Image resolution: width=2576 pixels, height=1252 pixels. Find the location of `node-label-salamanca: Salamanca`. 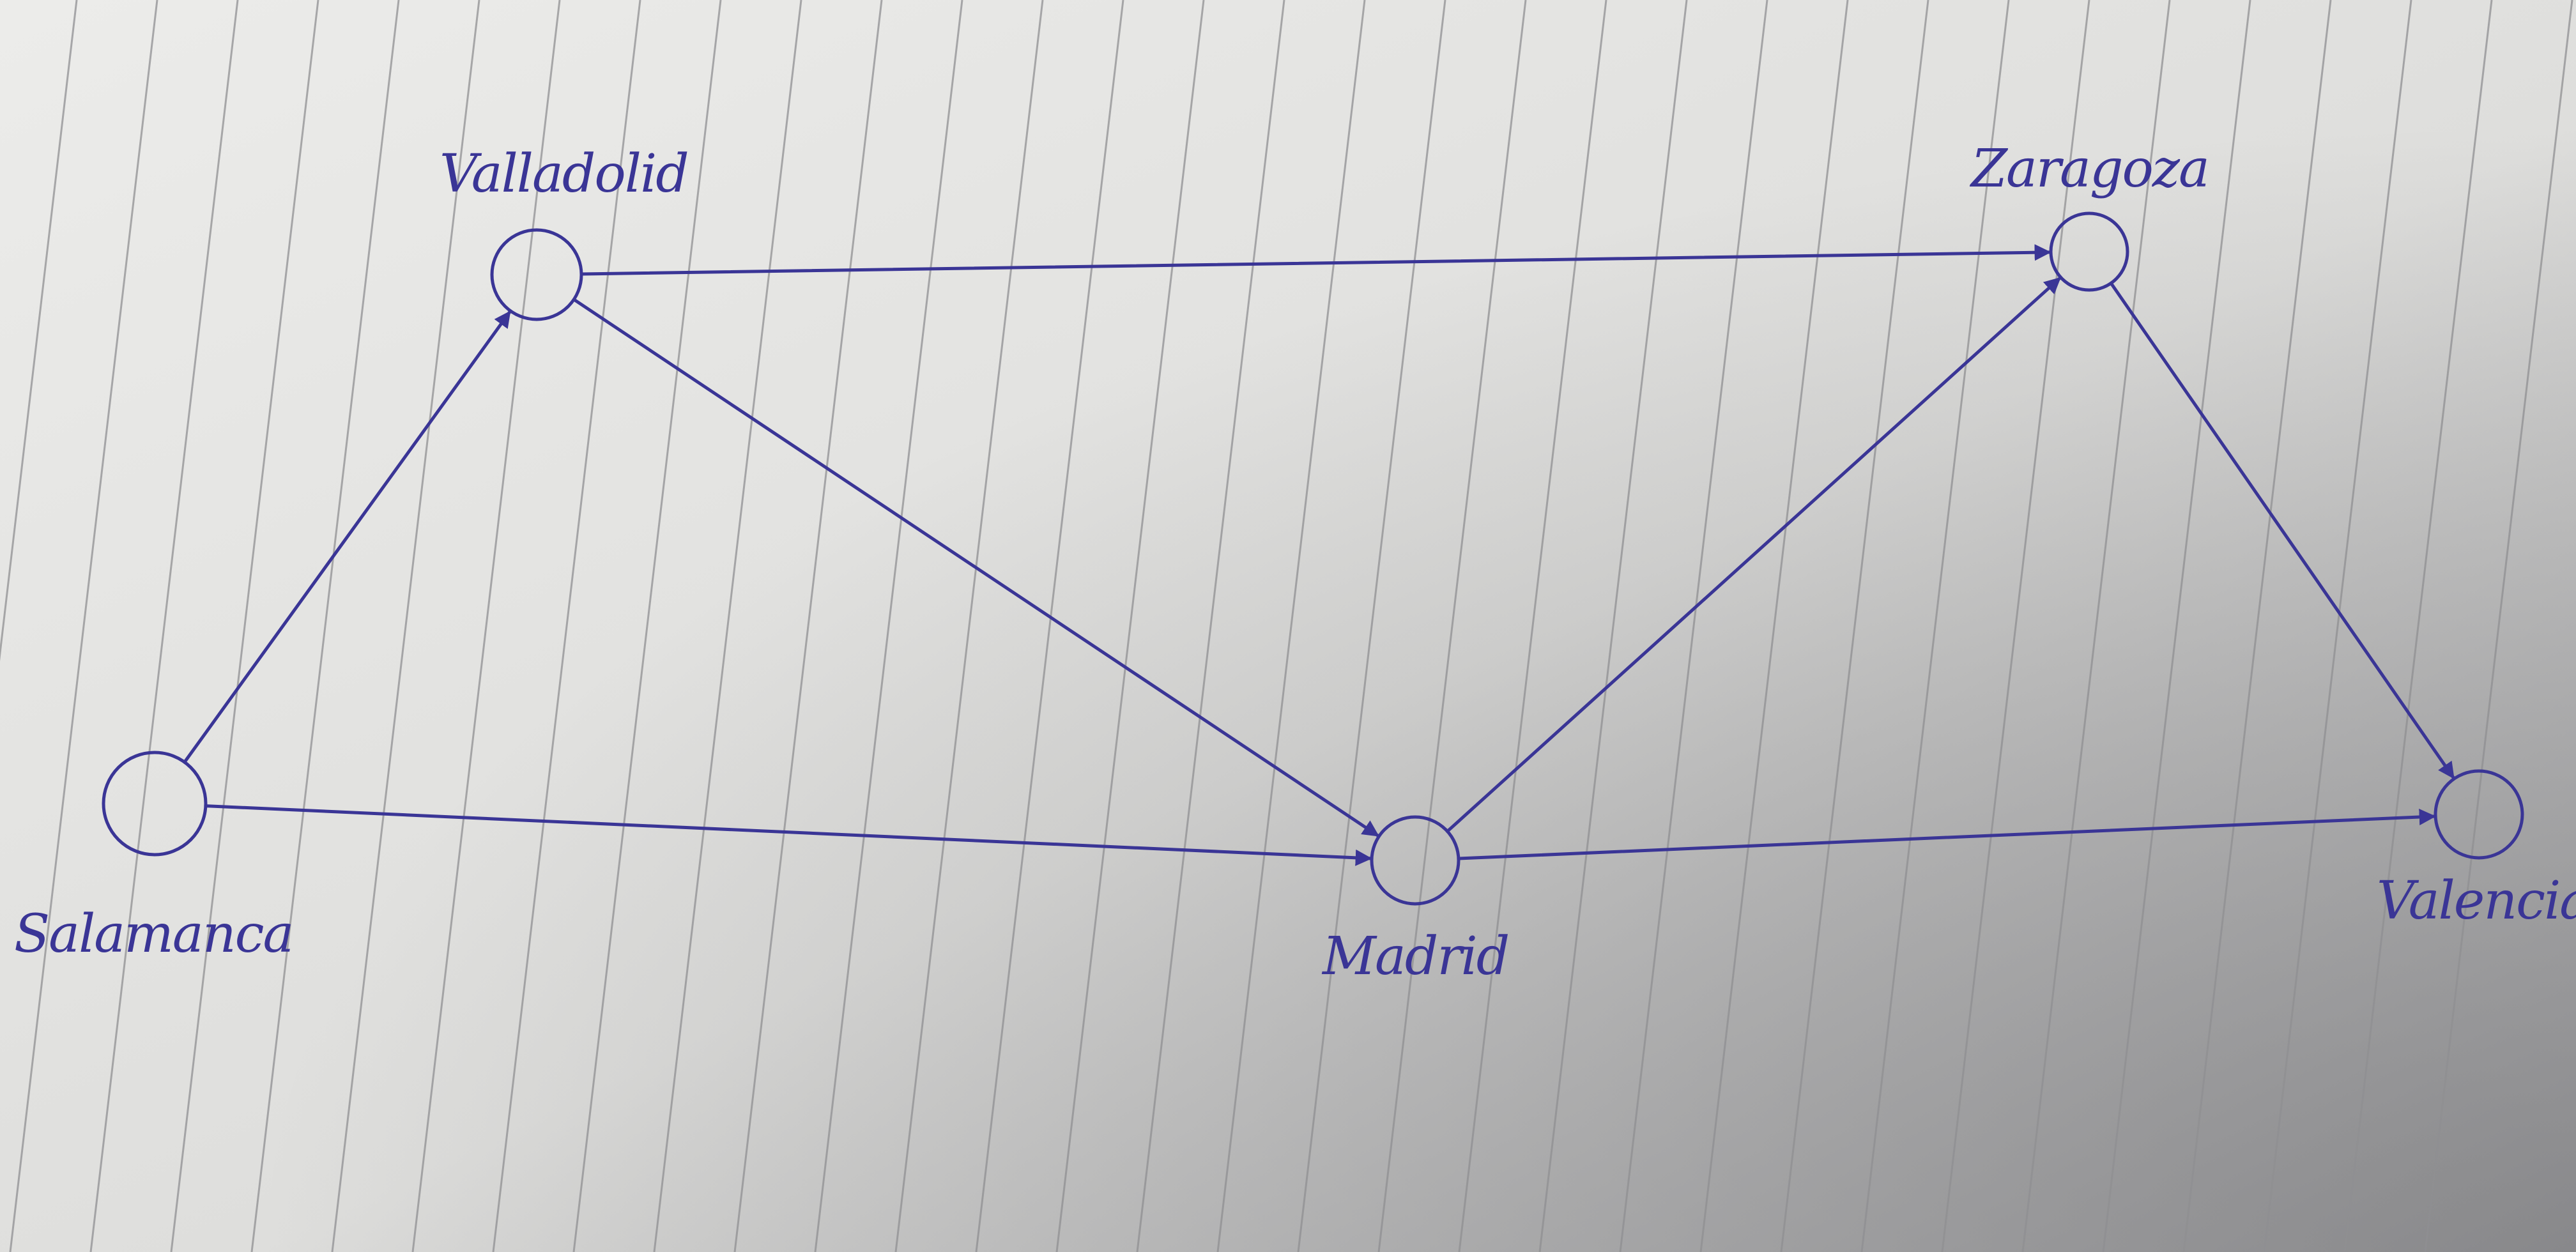

node-label-salamanca: Salamanca is located at coordinates (153, 934).